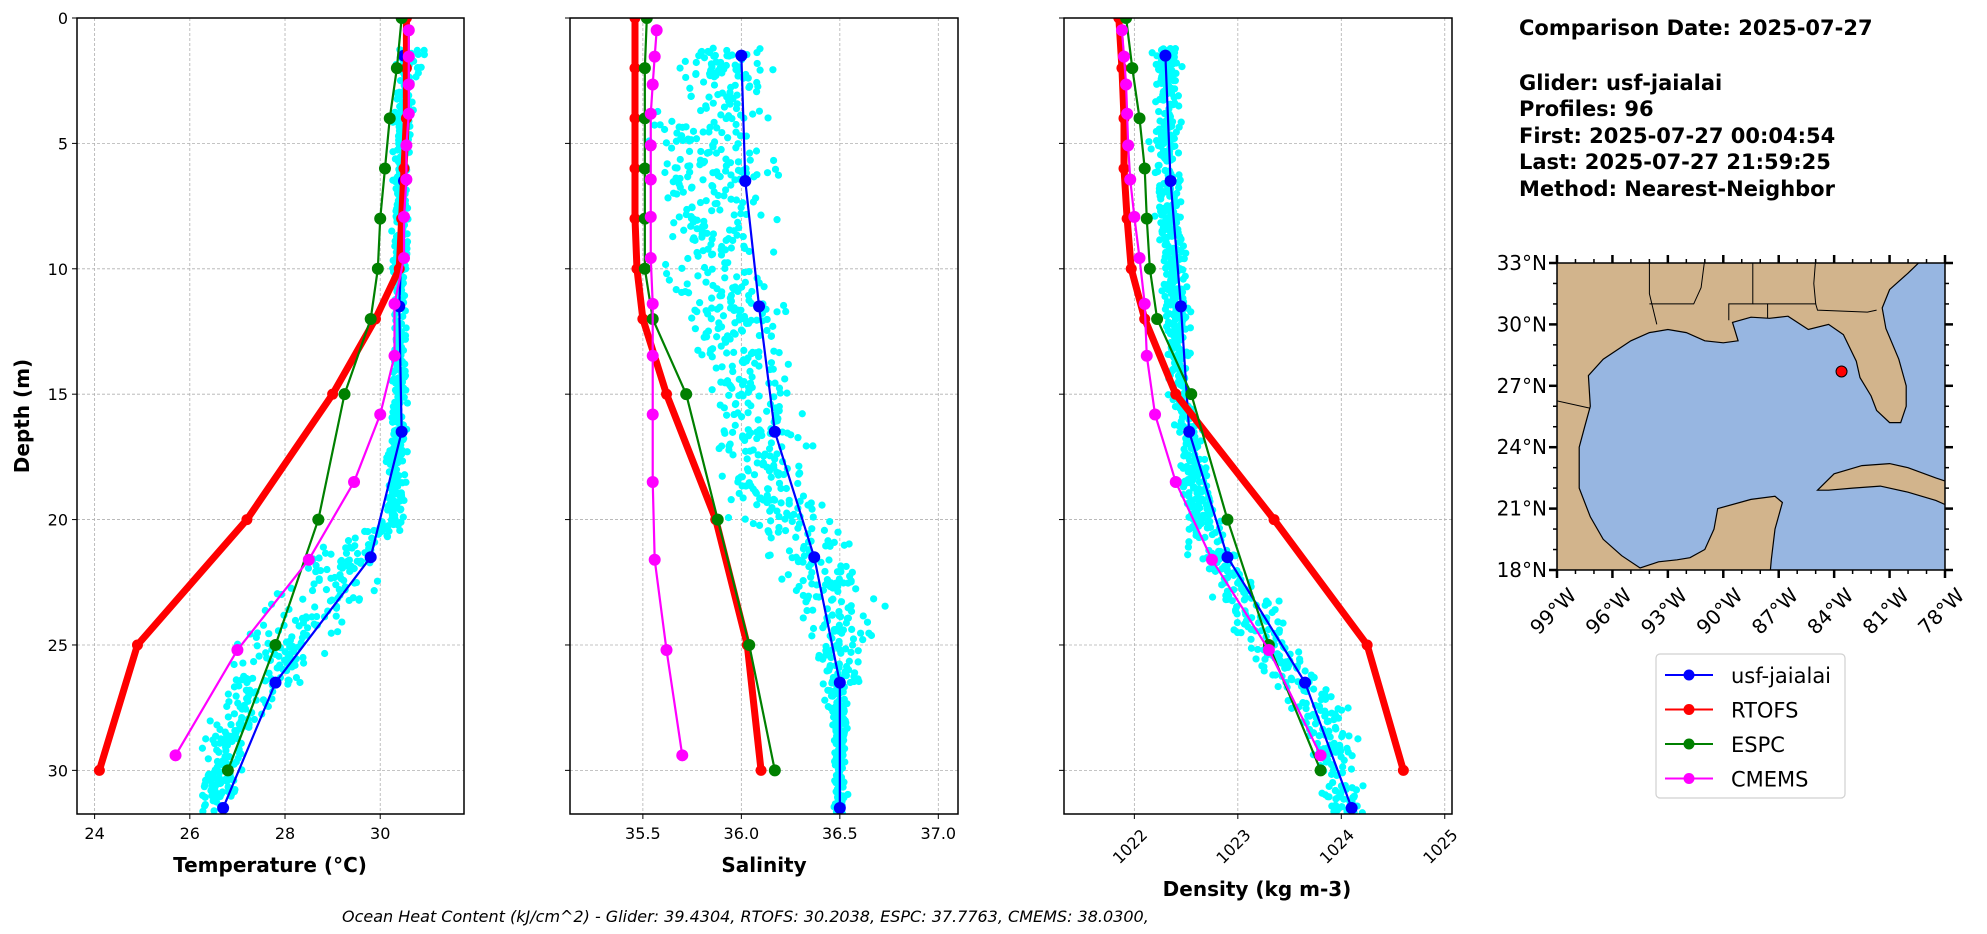 The height and width of the screenshot is (934, 1987). Describe the element at coordinates (58, 770) in the screenshot. I see `y-tick-label: 30` at that location.